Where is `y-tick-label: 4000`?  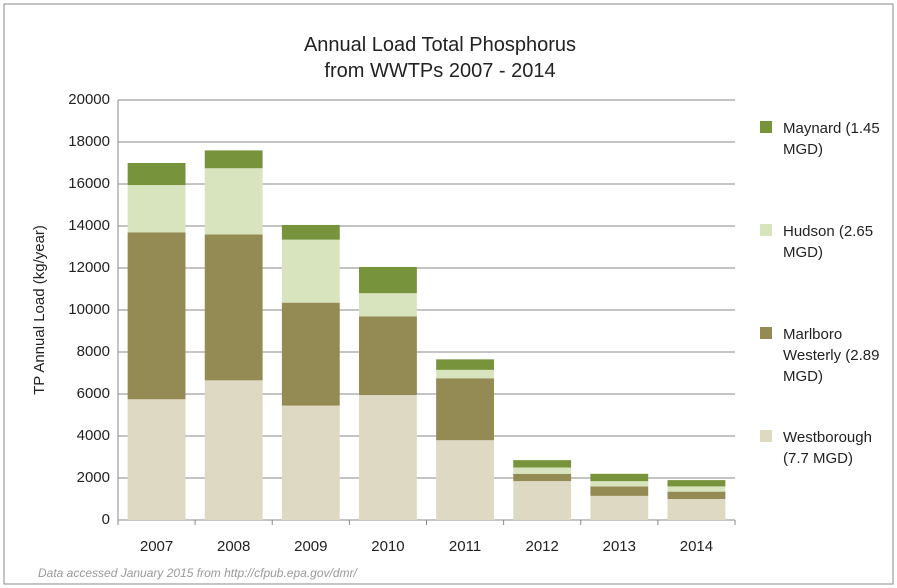
y-tick-label: 4000 is located at coordinates (93, 435).